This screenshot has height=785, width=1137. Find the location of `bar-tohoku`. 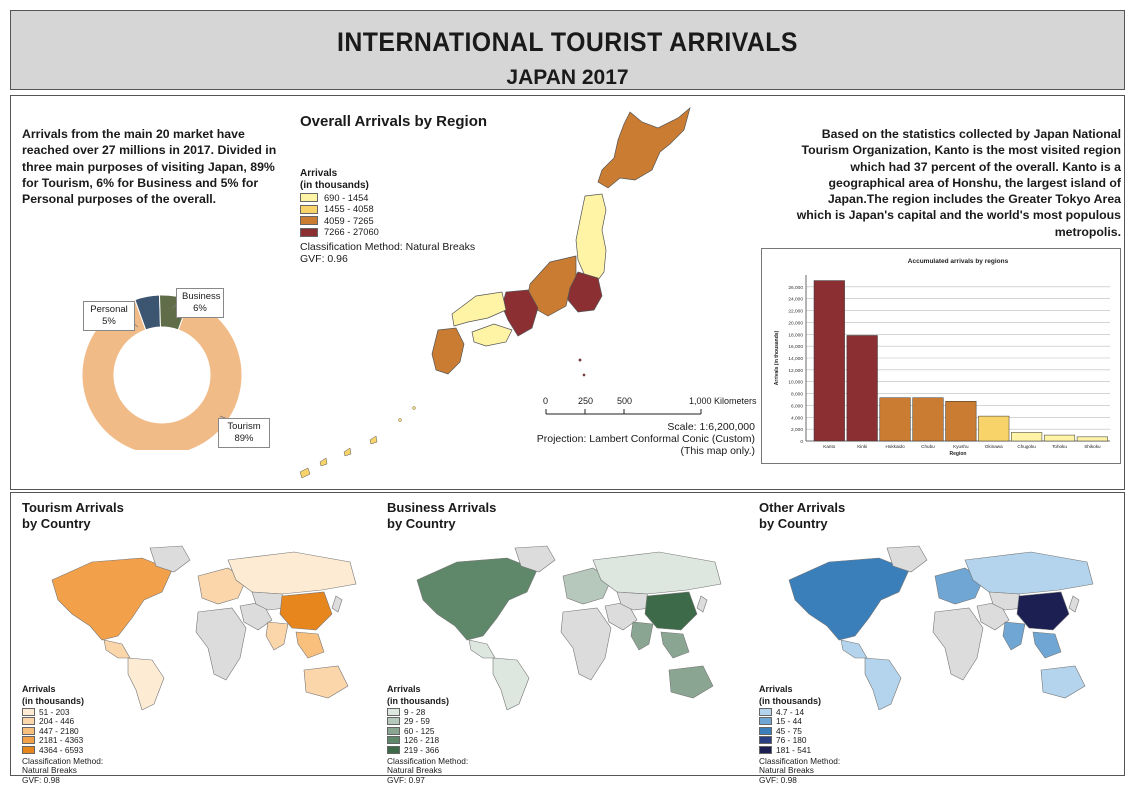

bar-tohoku is located at coordinates (1059, 438).